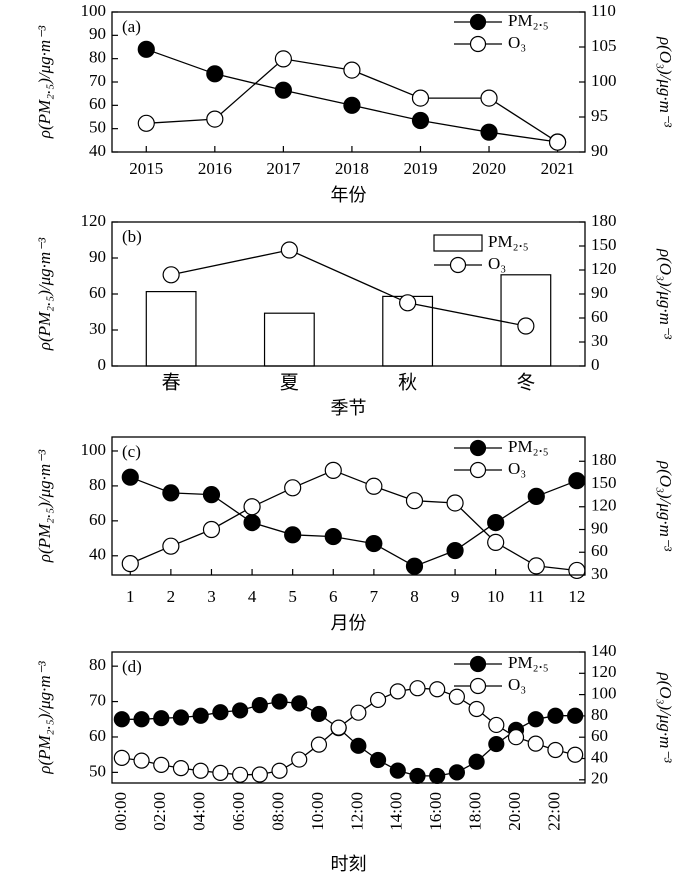 This screenshot has height=883, width=700. What do you see at coordinates (349, 623) in the screenshot?
I see `x-axis-label: 月份` at bounding box center [349, 623].